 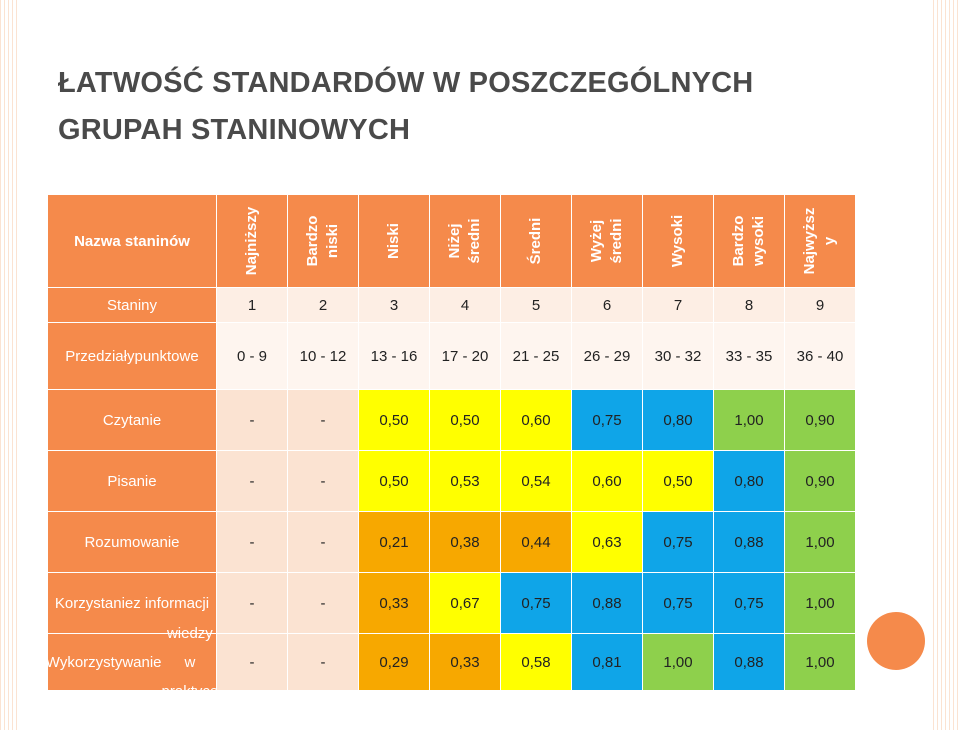 I want to click on stanine-number-cell: 2, so click(x=323, y=305).